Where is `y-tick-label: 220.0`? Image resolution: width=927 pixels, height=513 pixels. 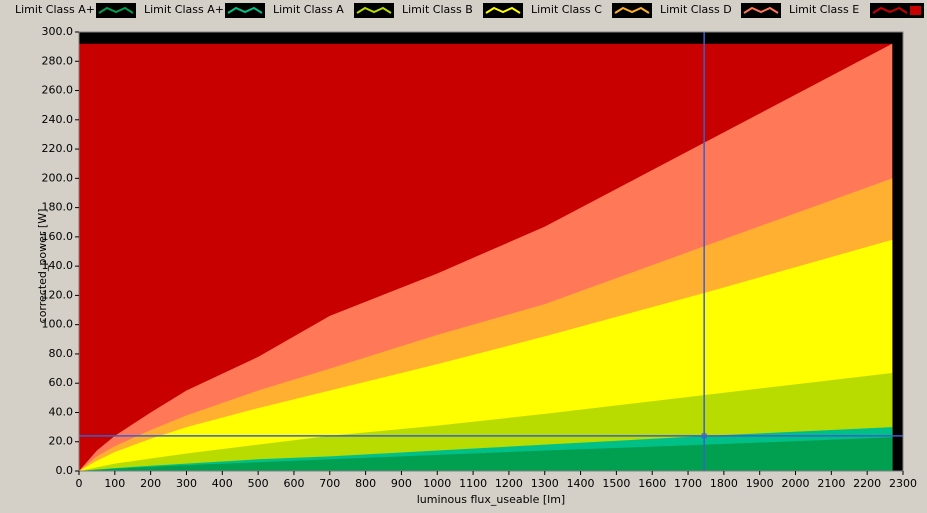
y-tick-label: 220.0 is located at coordinates (58, 148).